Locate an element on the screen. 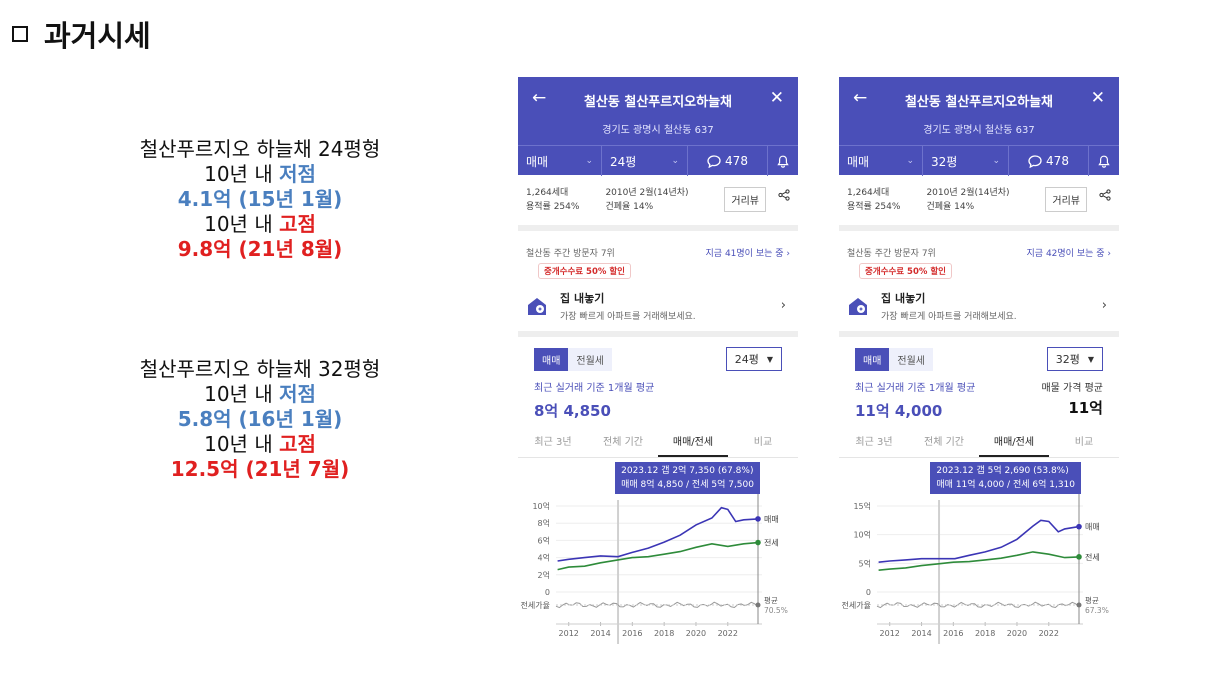  x-tick-label: 2016 is located at coordinates (632, 633).